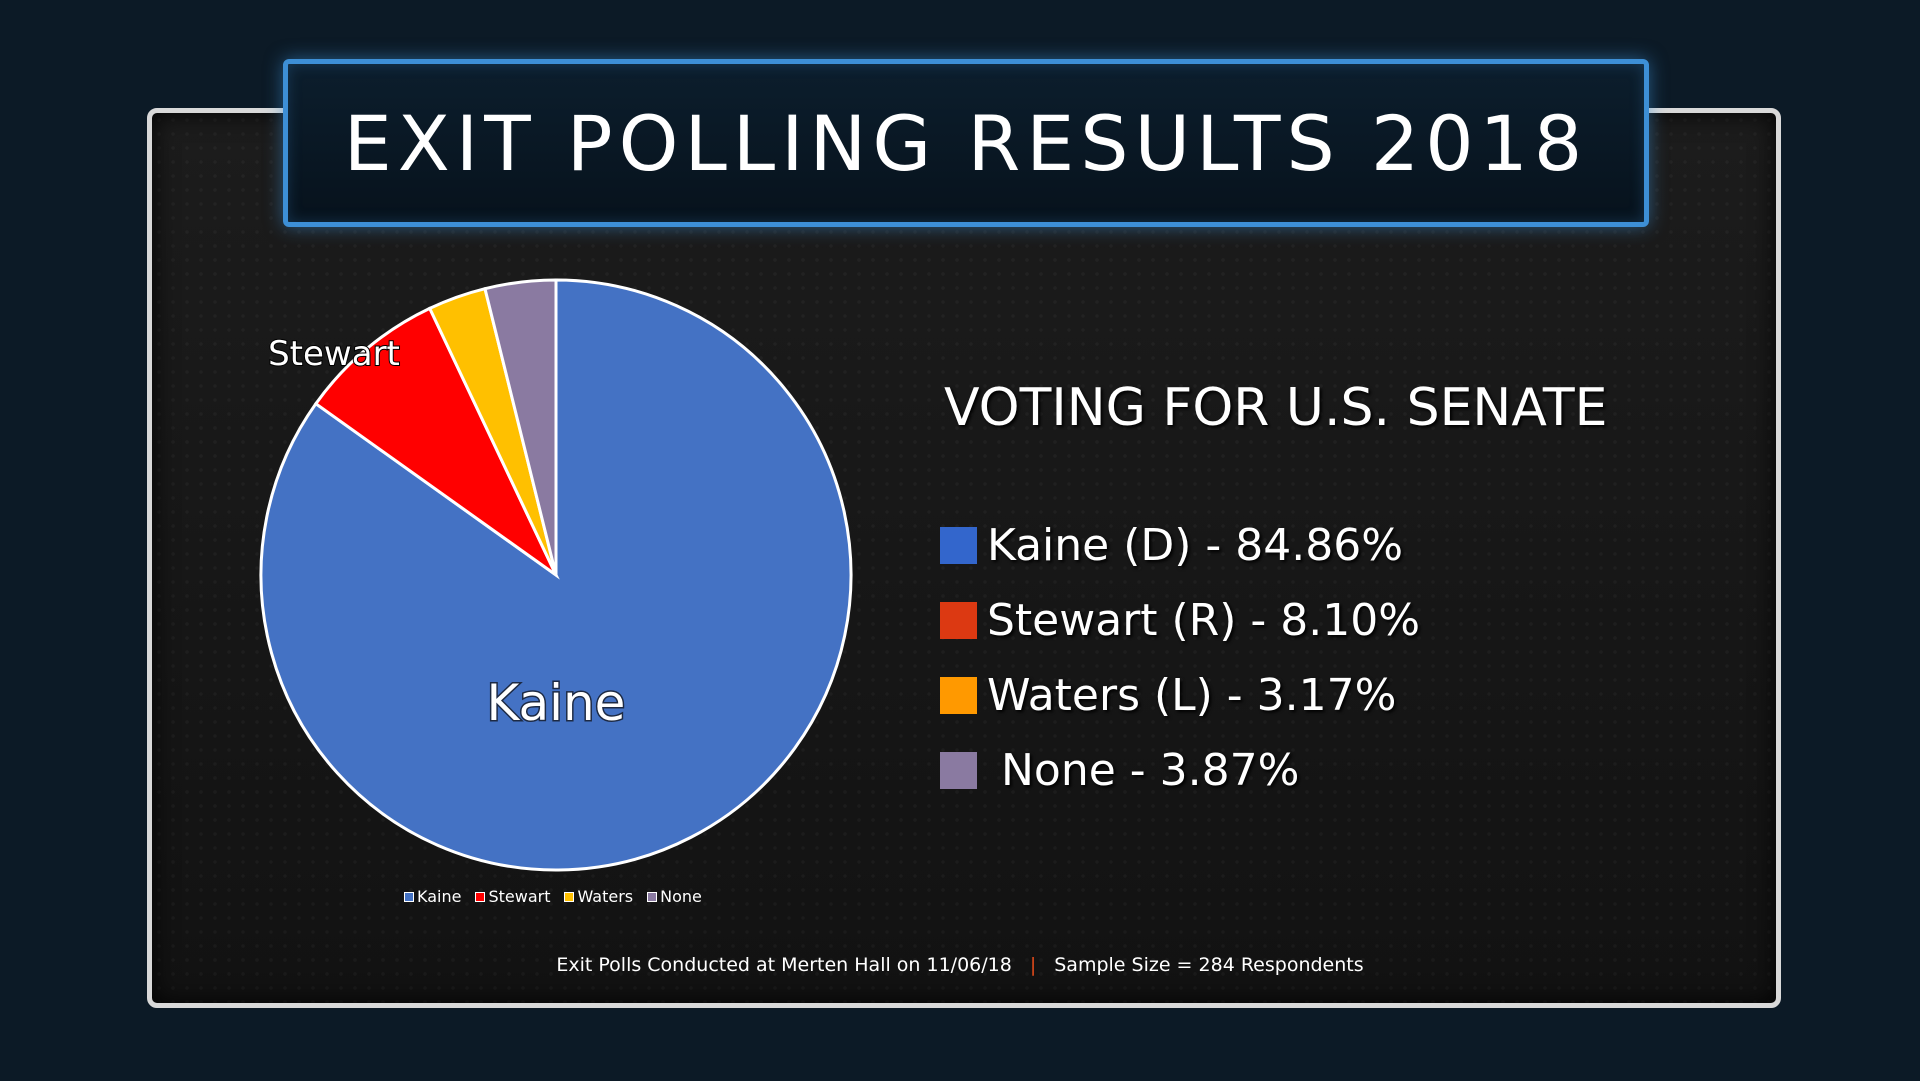 The width and height of the screenshot is (1920, 1081). I want to click on result-row-kaine: Kaine (D) - 84.86%, so click(1180, 545).